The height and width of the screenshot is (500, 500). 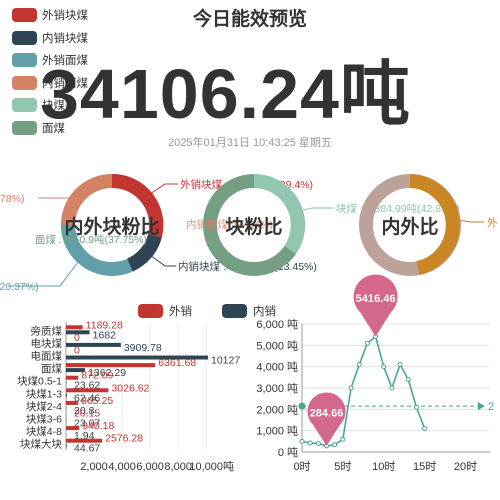 What do you see at coordinates (228, 466) in the screenshot?
I see `bar-x-axis-unit: 吨` at bounding box center [228, 466].